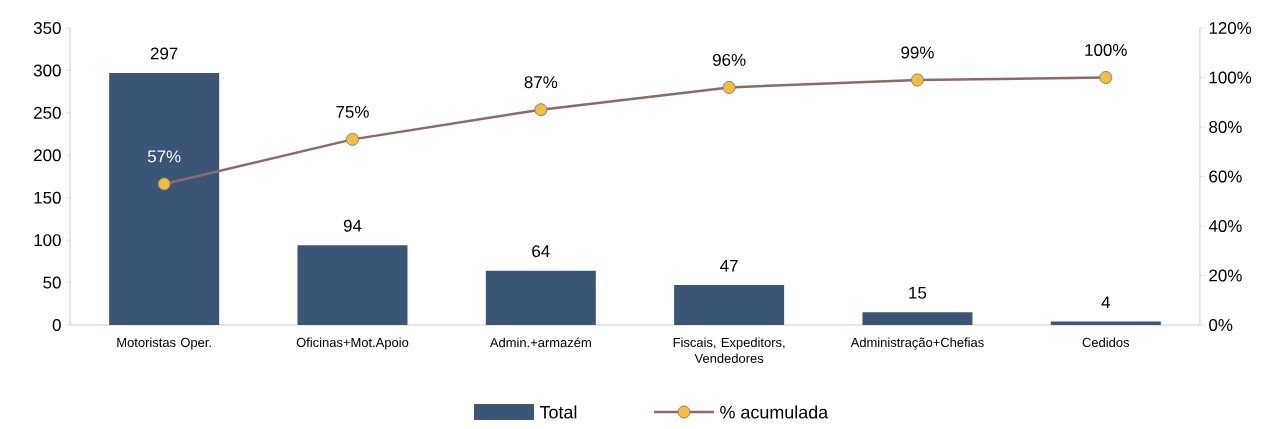 The height and width of the screenshot is (429, 1288). What do you see at coordinates (1230, 77) in the screenshot?
I see `y2-tick-label: 100%` at bounding box center [1230, 77].